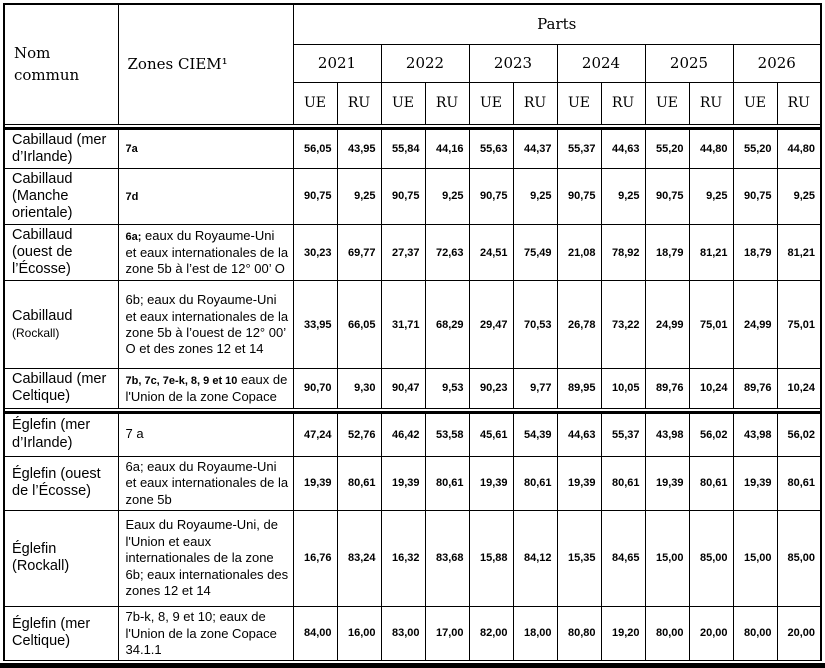 This screenshot has height=668, width=825. What do you see at coordinates (601, 63) in the screenshot?
I see `year-header-2024: 2024` at bounding box center [601, 63].